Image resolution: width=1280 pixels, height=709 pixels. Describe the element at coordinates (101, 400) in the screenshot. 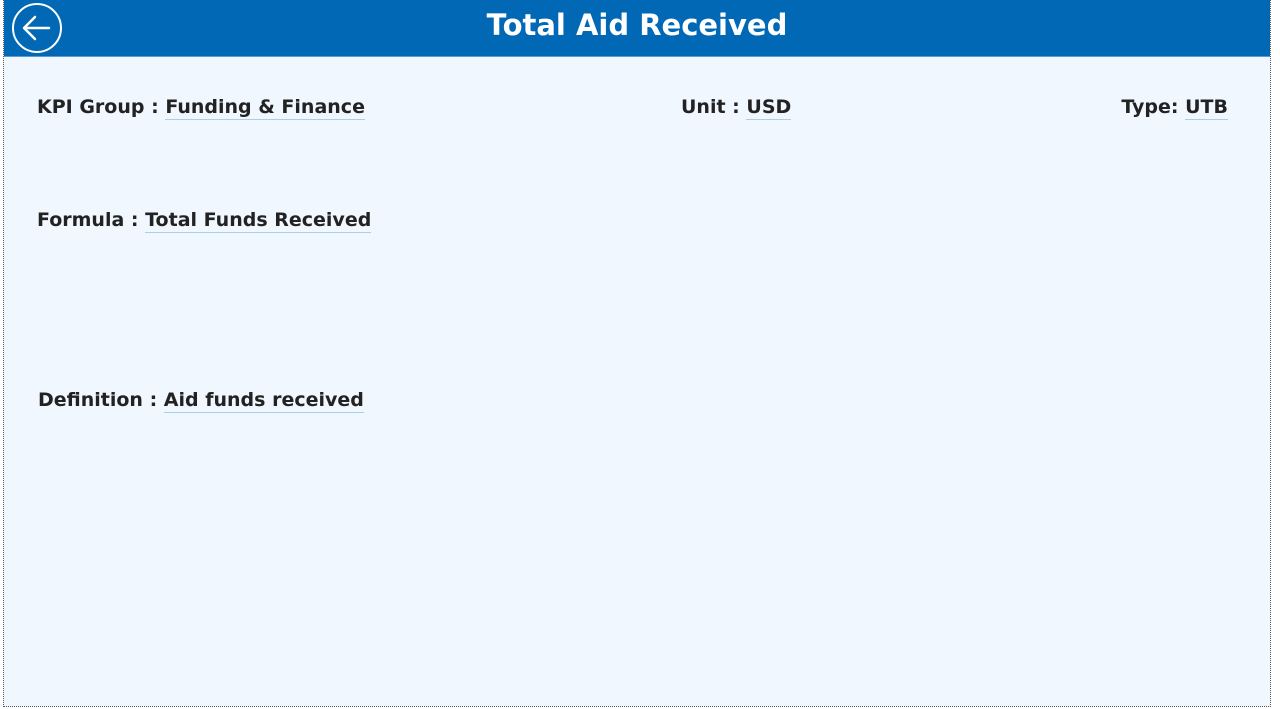

I see `definition-label: Definition :` at that location.